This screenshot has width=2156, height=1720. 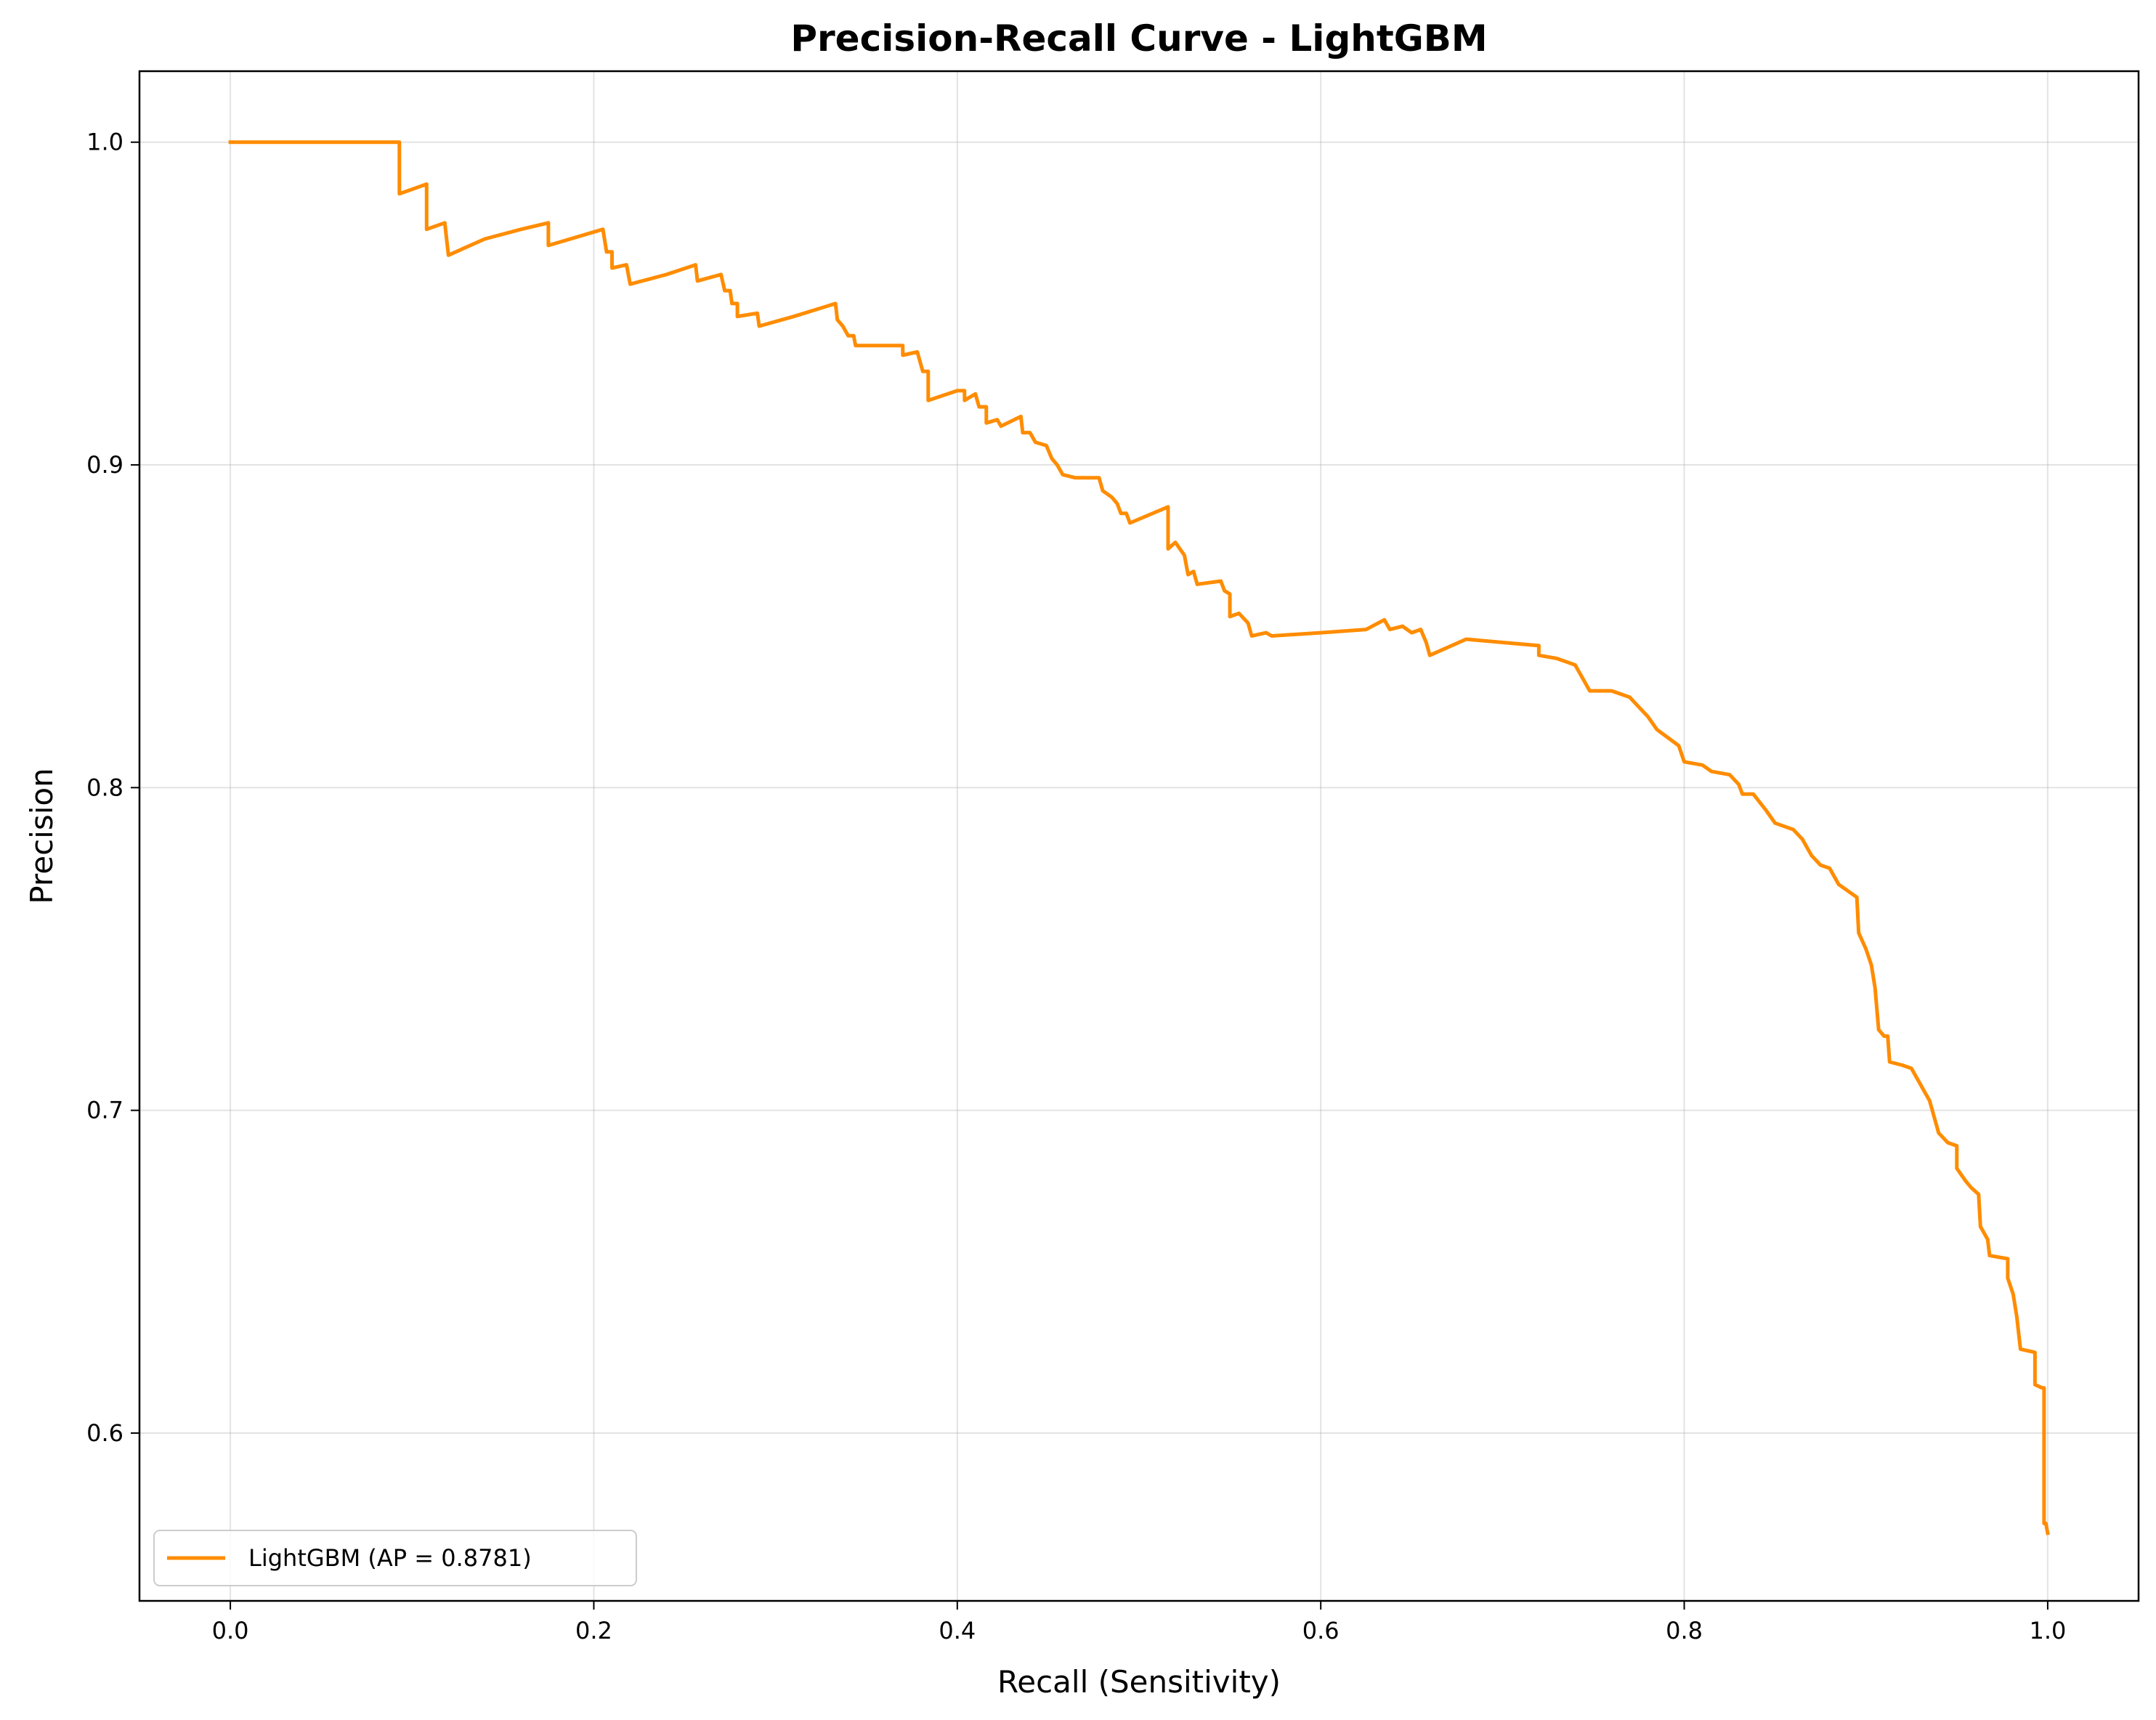 I want to click on legend-box, so click(x=395, y=1558).